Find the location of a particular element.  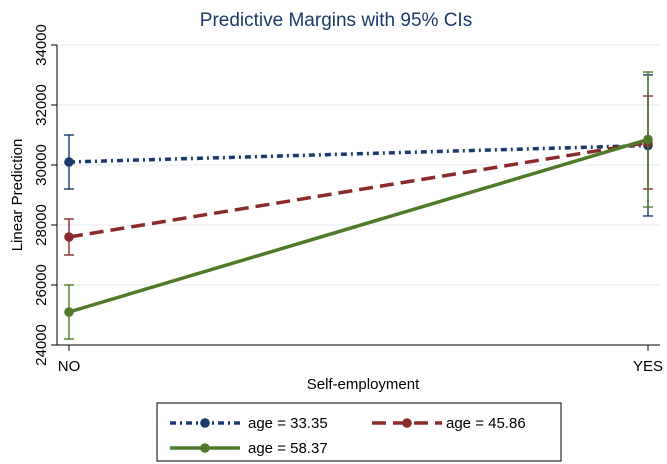

y-tick-label: 28000 is located at coordinates (41, 225).